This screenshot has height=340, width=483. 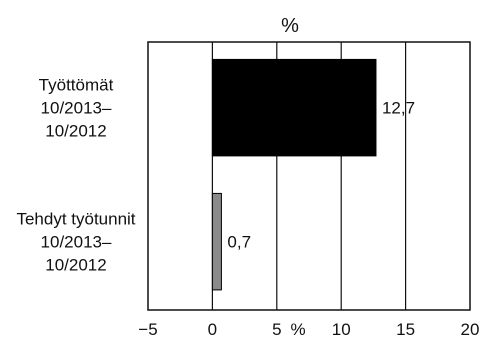 What do you see at coordinates (341, 329) in the screenshot?
I see `x-tick-label: 10` at bounding box center [341, 329].